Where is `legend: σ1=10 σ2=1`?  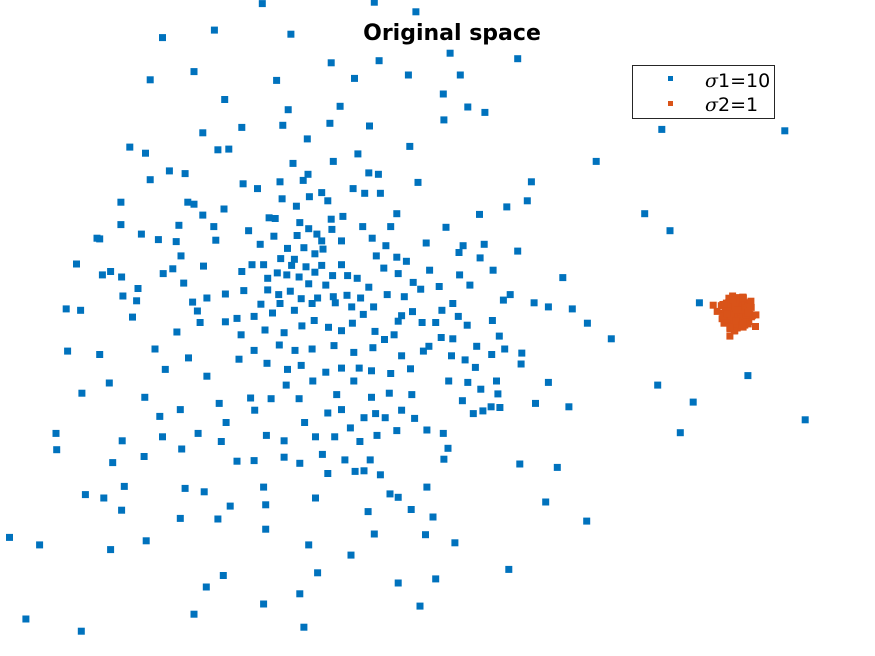
legend: σ1=10 σ2=1 is located at coordinates (703, 92).